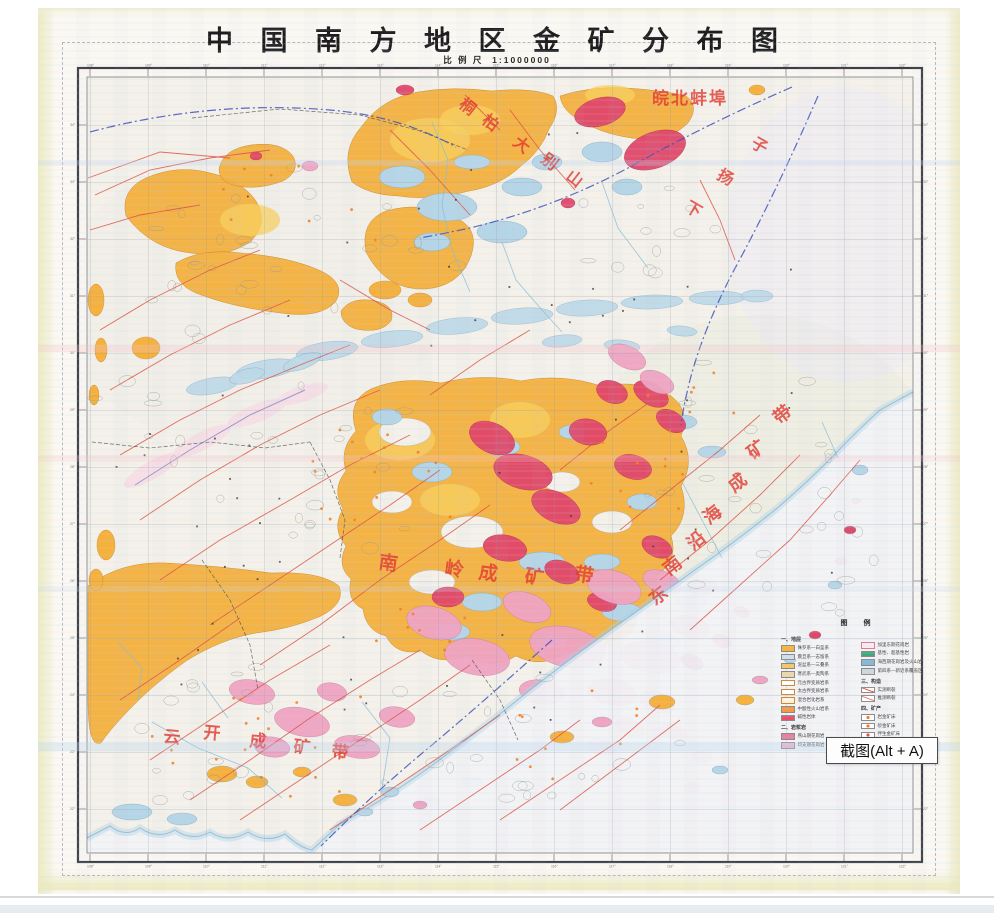  I want to click on label-wanbei-bengbu: 皖北蚌埠, so click(690, 98).